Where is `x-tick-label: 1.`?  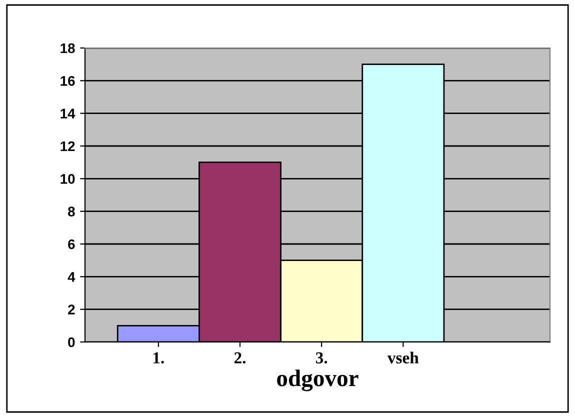
x-tick-label: 1. is located at coordinates (159, 358).